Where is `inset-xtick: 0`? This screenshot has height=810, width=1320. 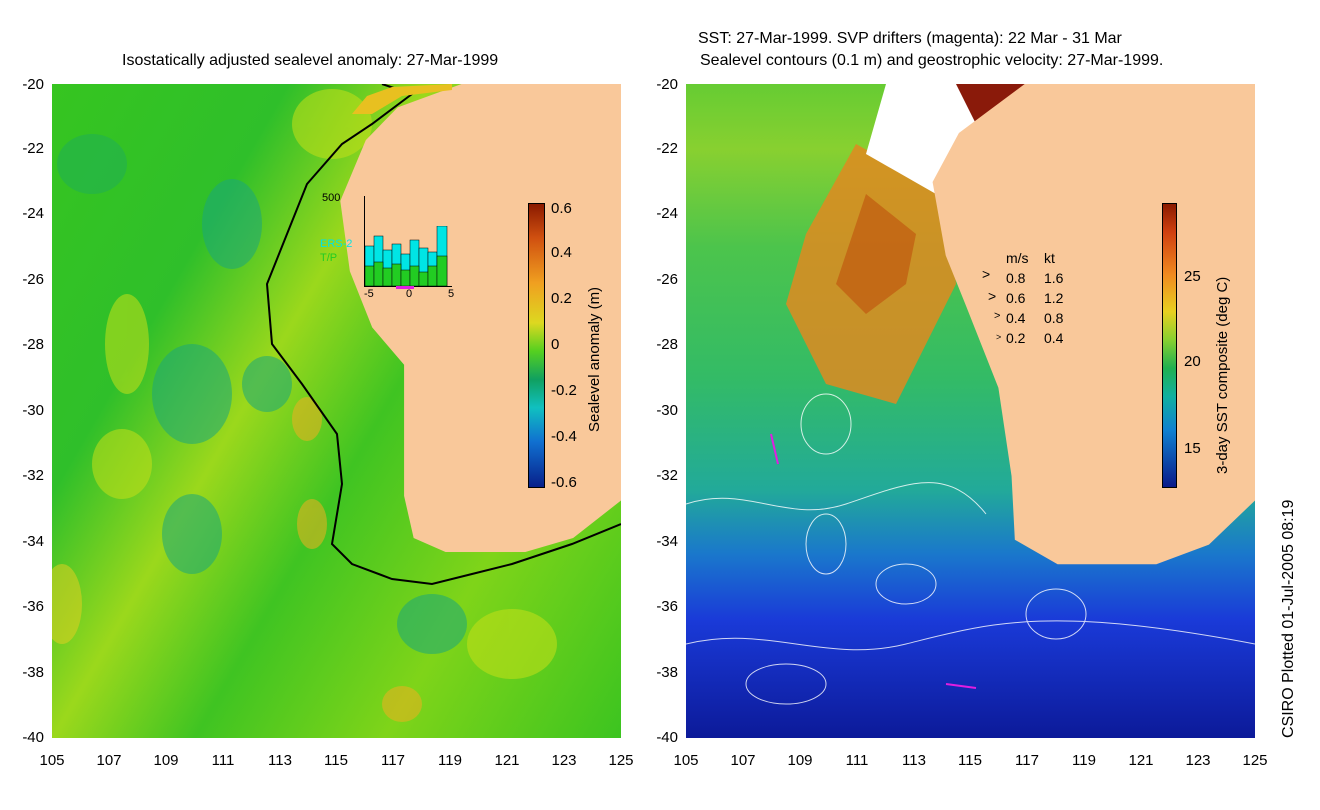 inset-xtick: 0 is located at coordinates (409, 294).